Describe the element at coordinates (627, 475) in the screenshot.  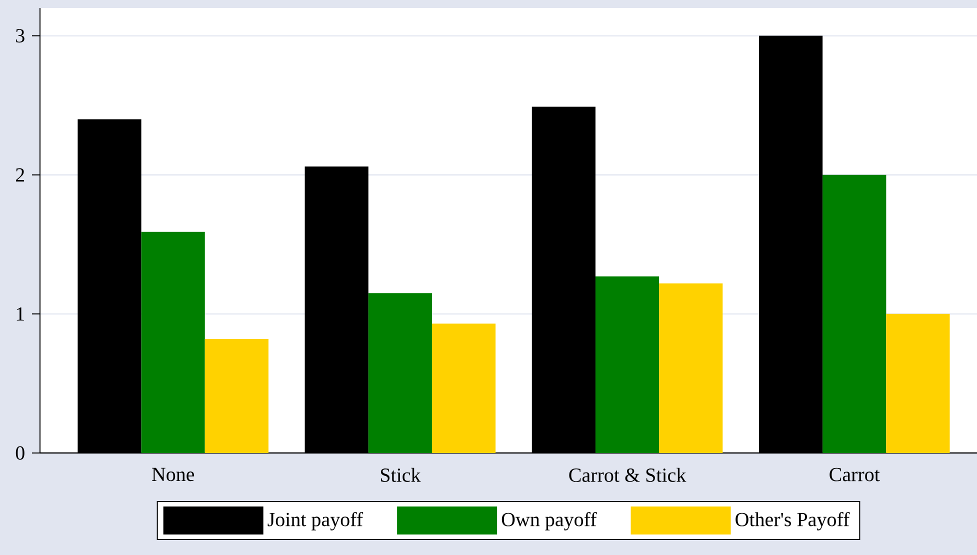
I see `x-tick-label: Carrot & Stick` at that location.